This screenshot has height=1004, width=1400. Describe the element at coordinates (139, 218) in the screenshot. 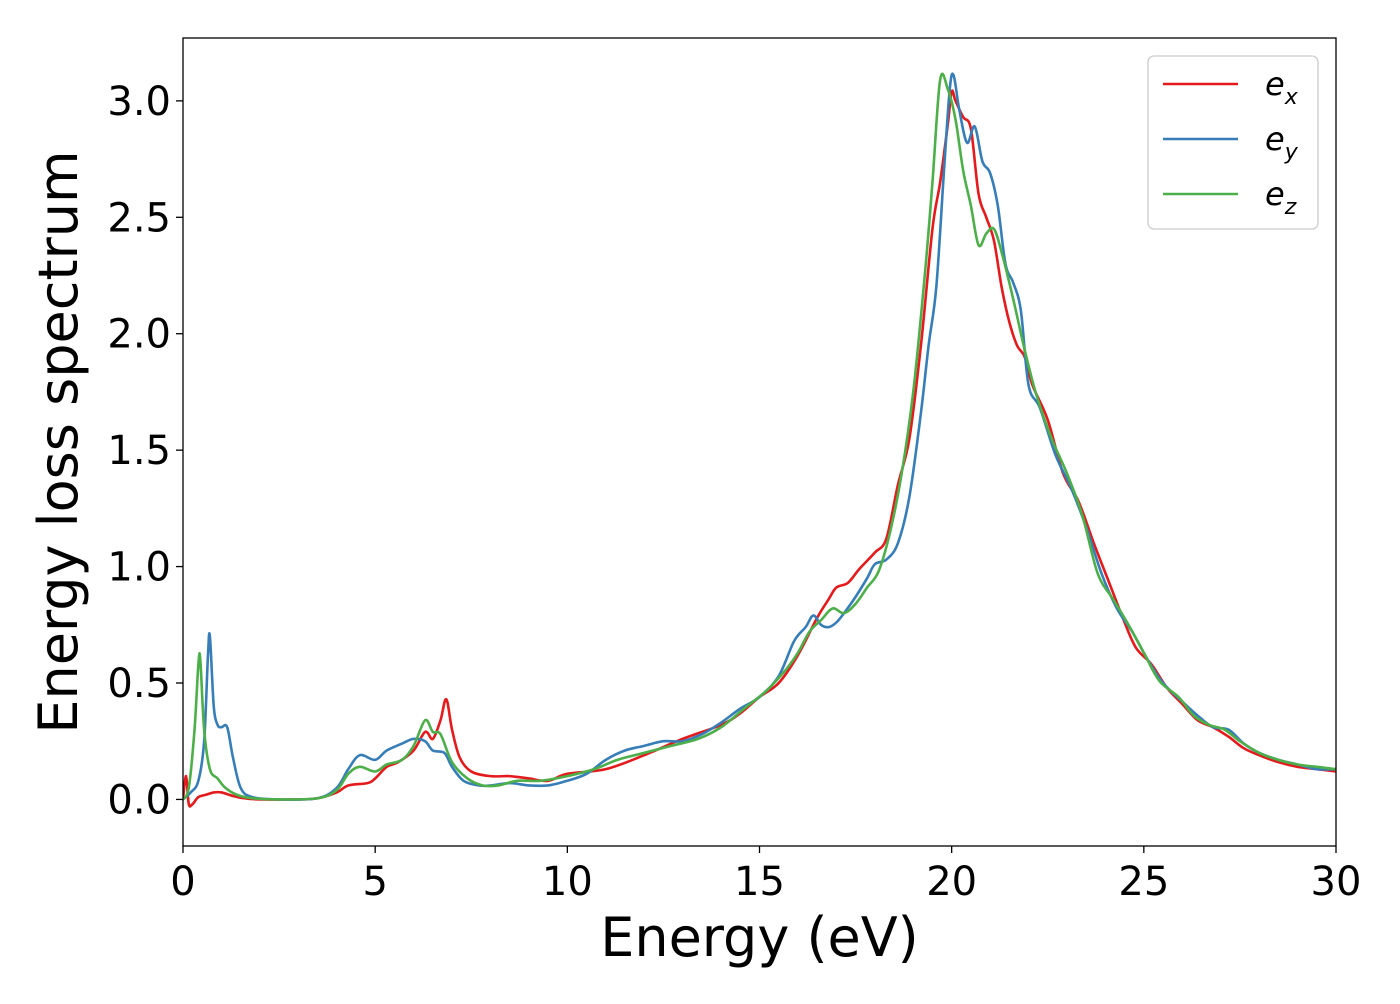

I see `y-tick-label: 2.5` at that location.